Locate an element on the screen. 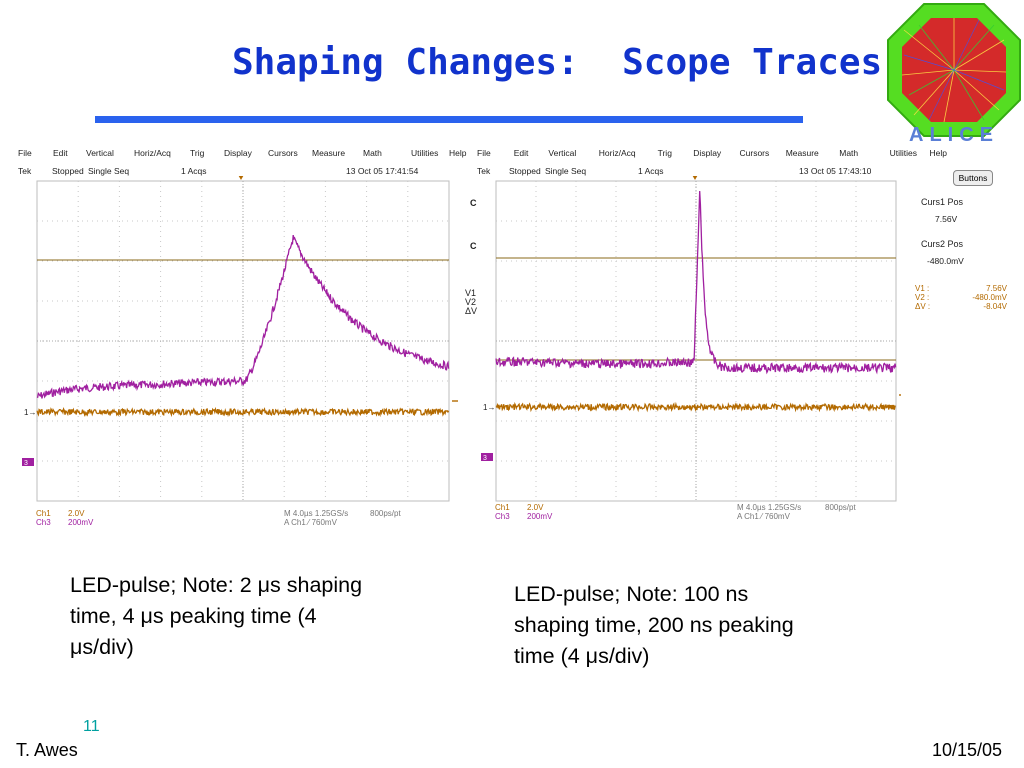 The height and width of the screenshot is (768, 1024). caption-line: shaping time, 200 ns peaking is located at coordinates (654, 625).